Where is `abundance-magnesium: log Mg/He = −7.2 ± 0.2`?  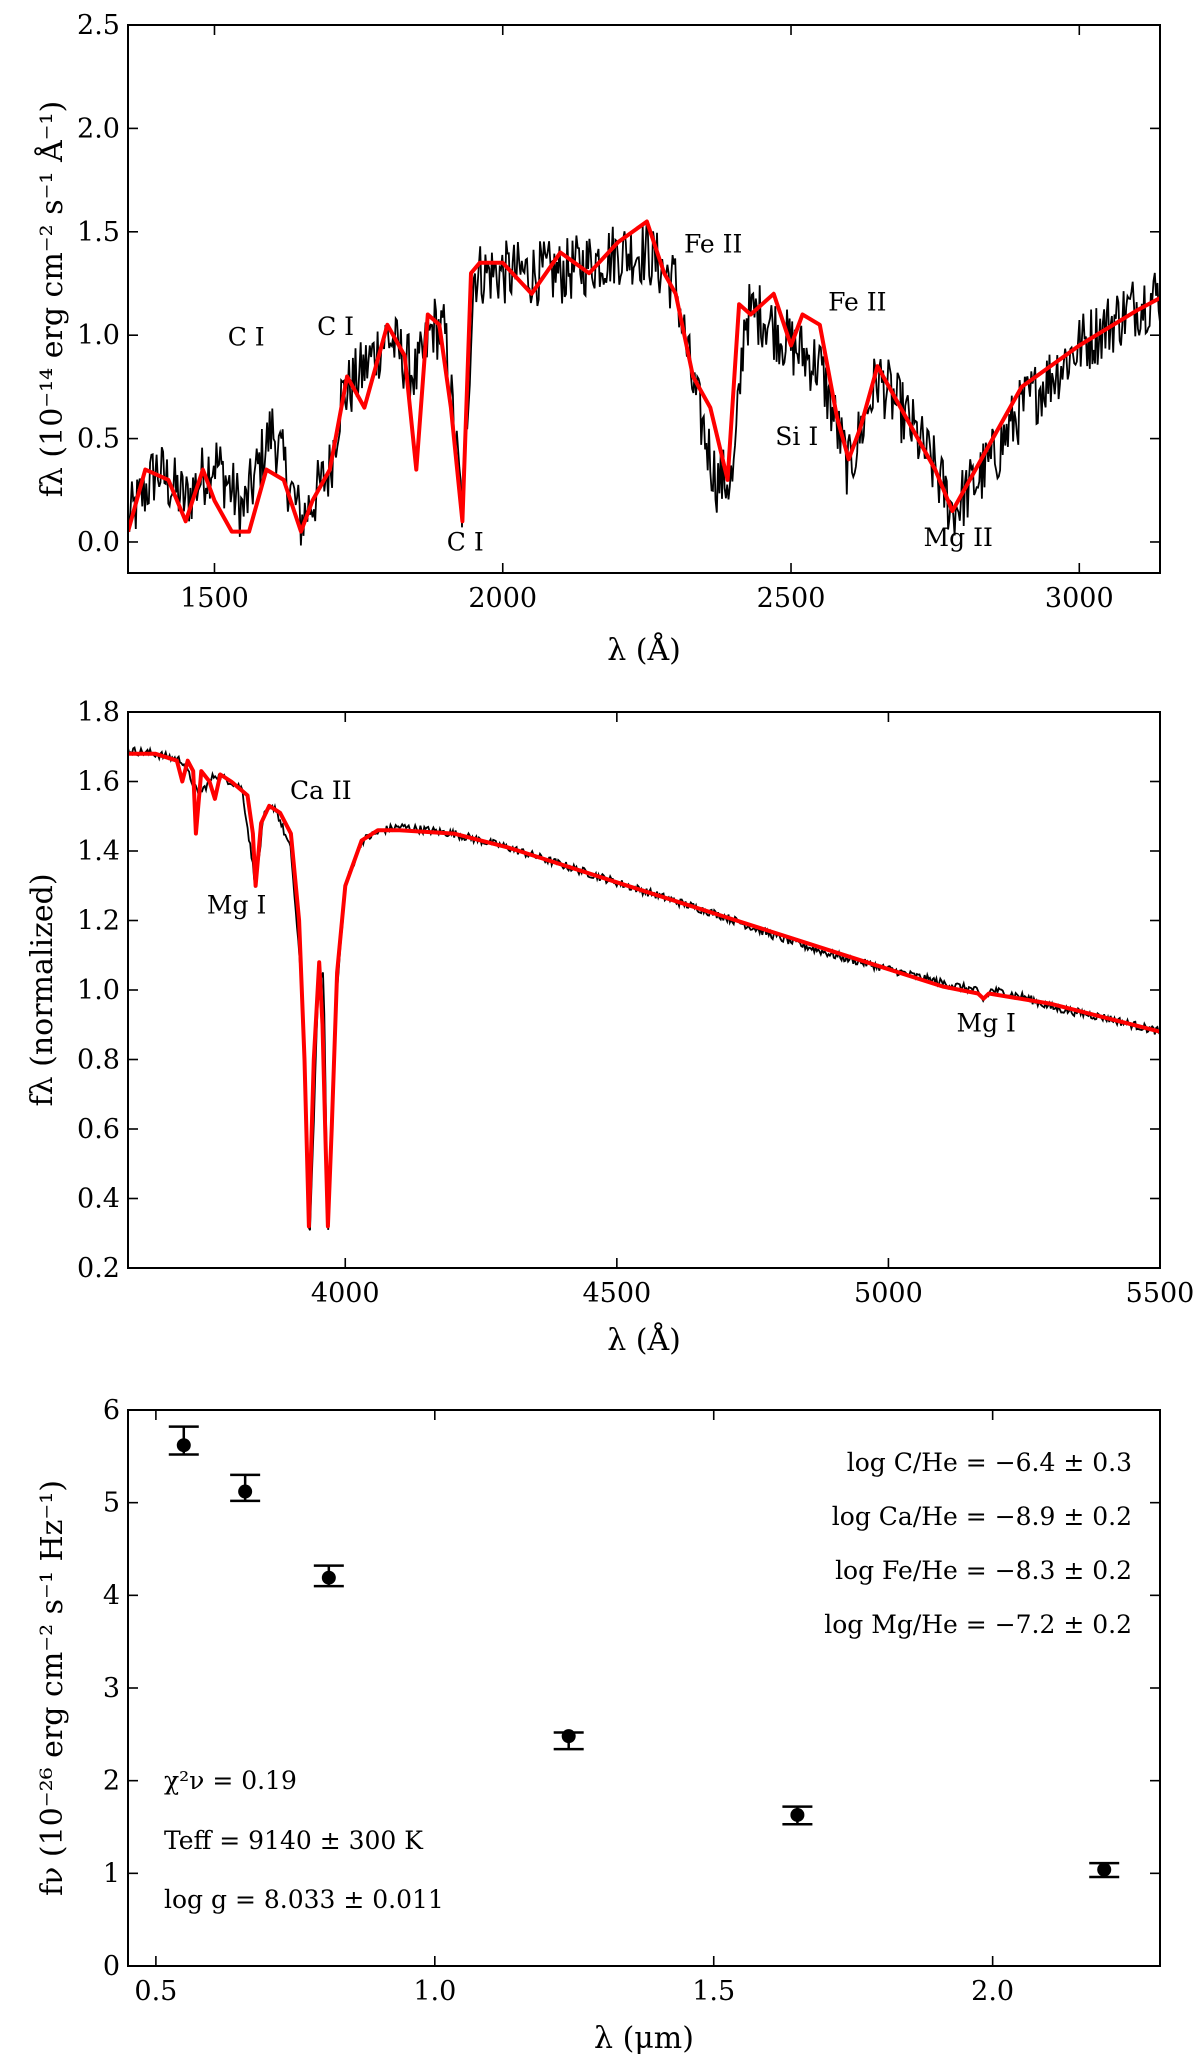
abundance-magnesium: log Mg/He = −7.2 ± 0.2 is located at coordinates (978, 1624).